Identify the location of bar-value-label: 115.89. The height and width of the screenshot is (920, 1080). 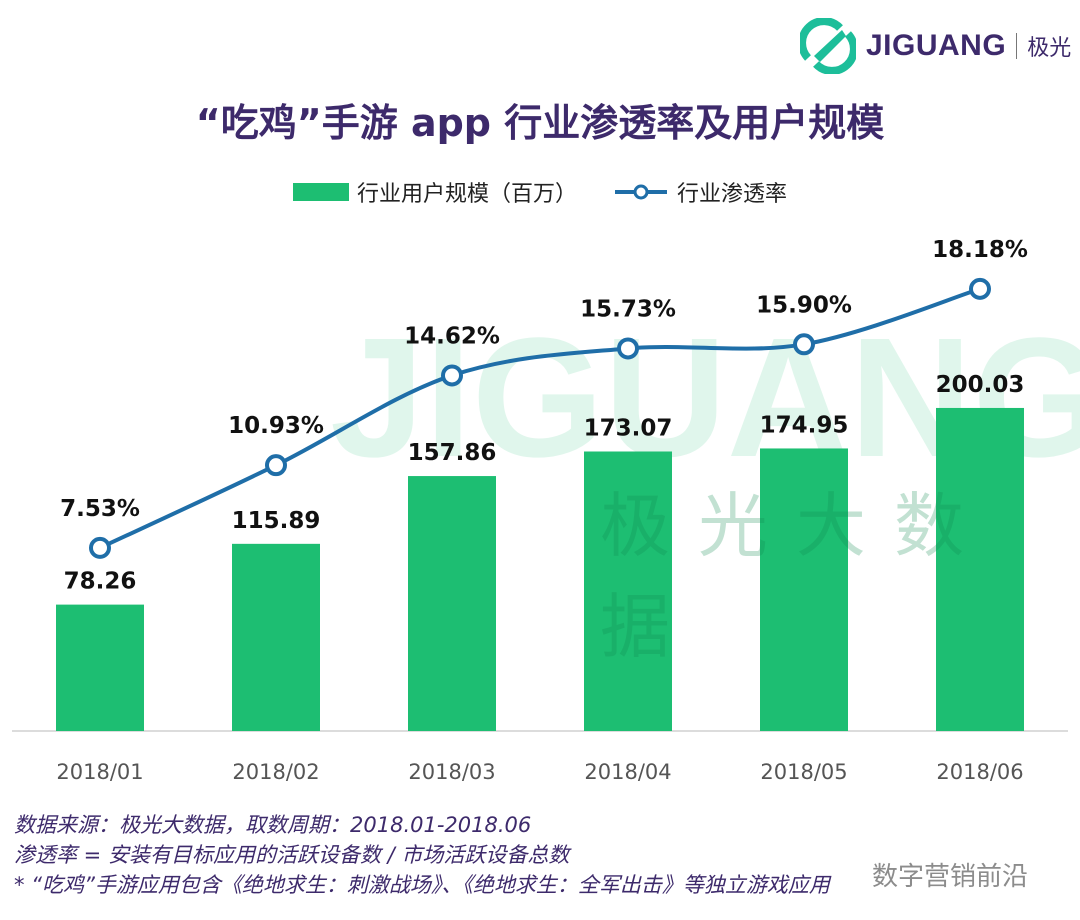
(276, 521).